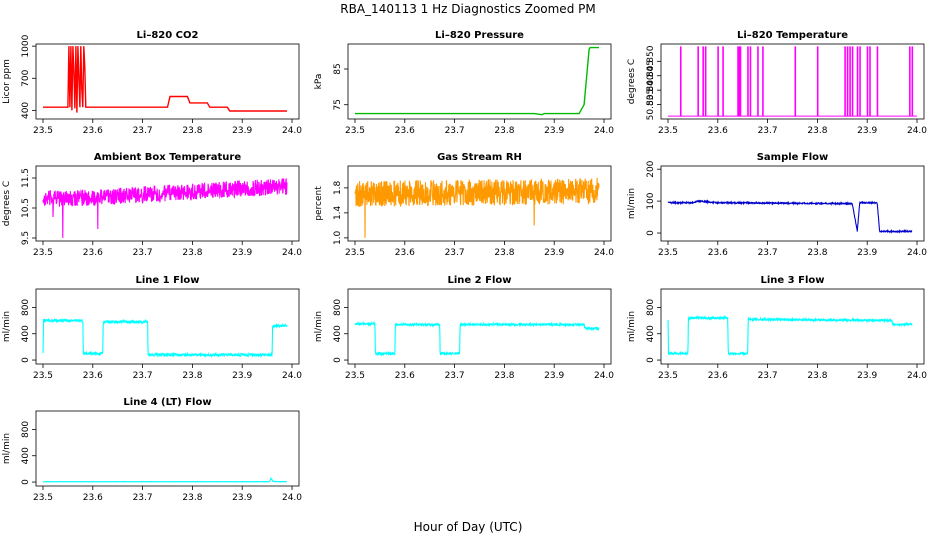 The height and width of the screenshot is (540, 936). I want to click on y-tick-label: 100, so click(651, 200).